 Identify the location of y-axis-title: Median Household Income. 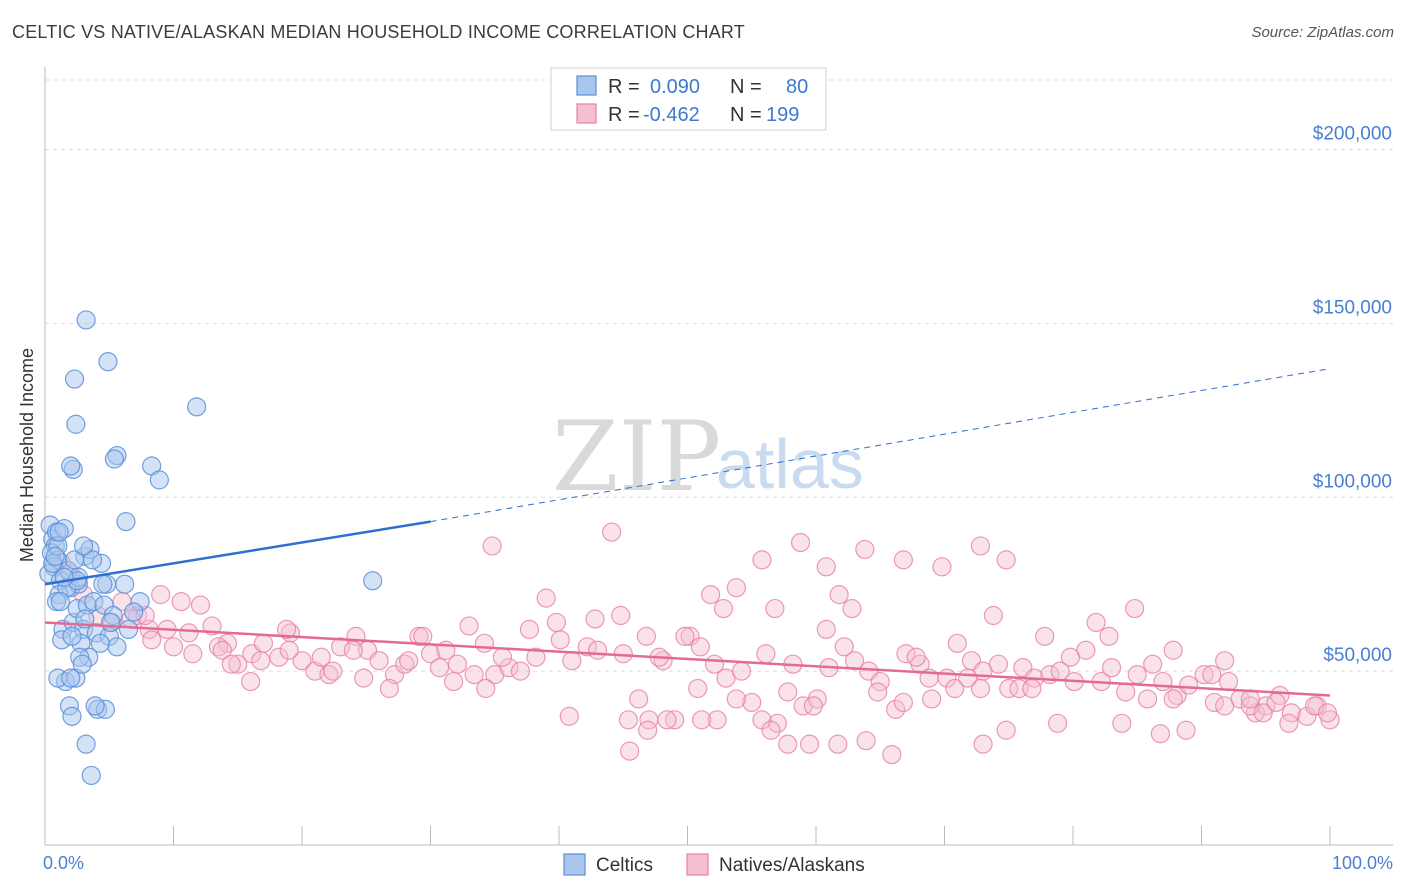
(27, 455).